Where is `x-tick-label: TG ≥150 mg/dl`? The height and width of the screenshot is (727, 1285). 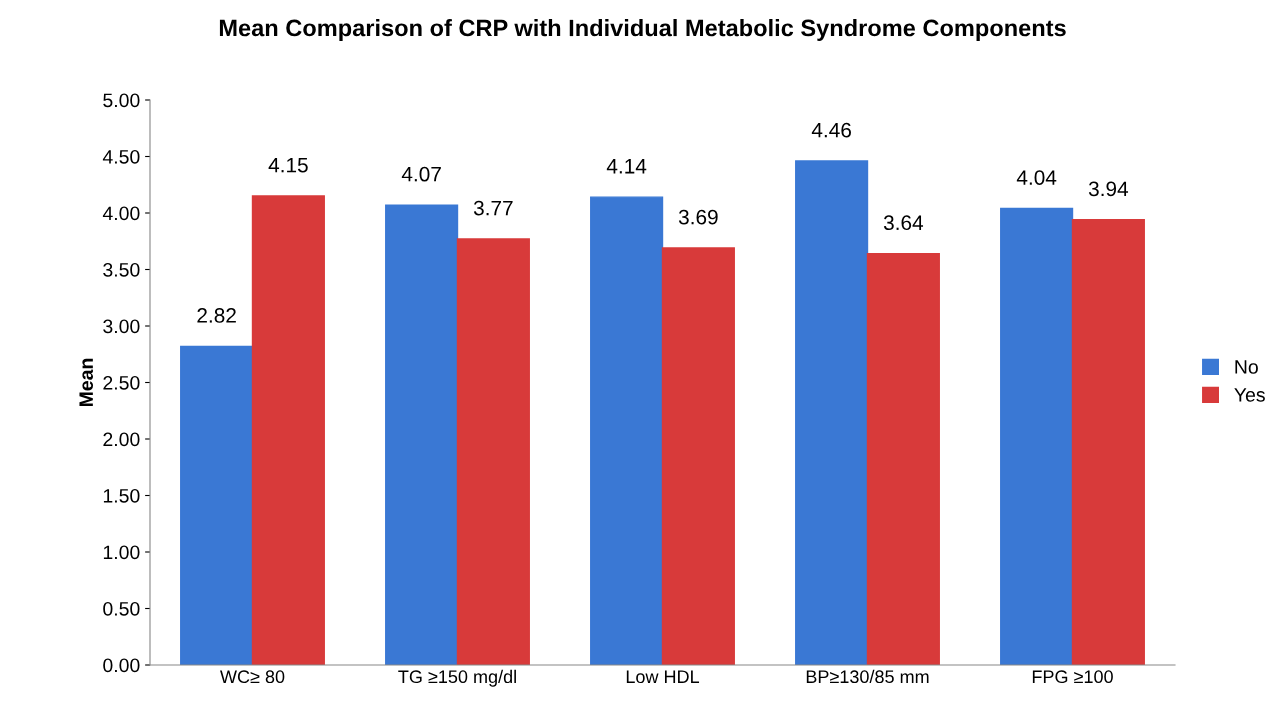 x-tick-label: TG ≥150 mg/dl is located at coordinates (457, 678).